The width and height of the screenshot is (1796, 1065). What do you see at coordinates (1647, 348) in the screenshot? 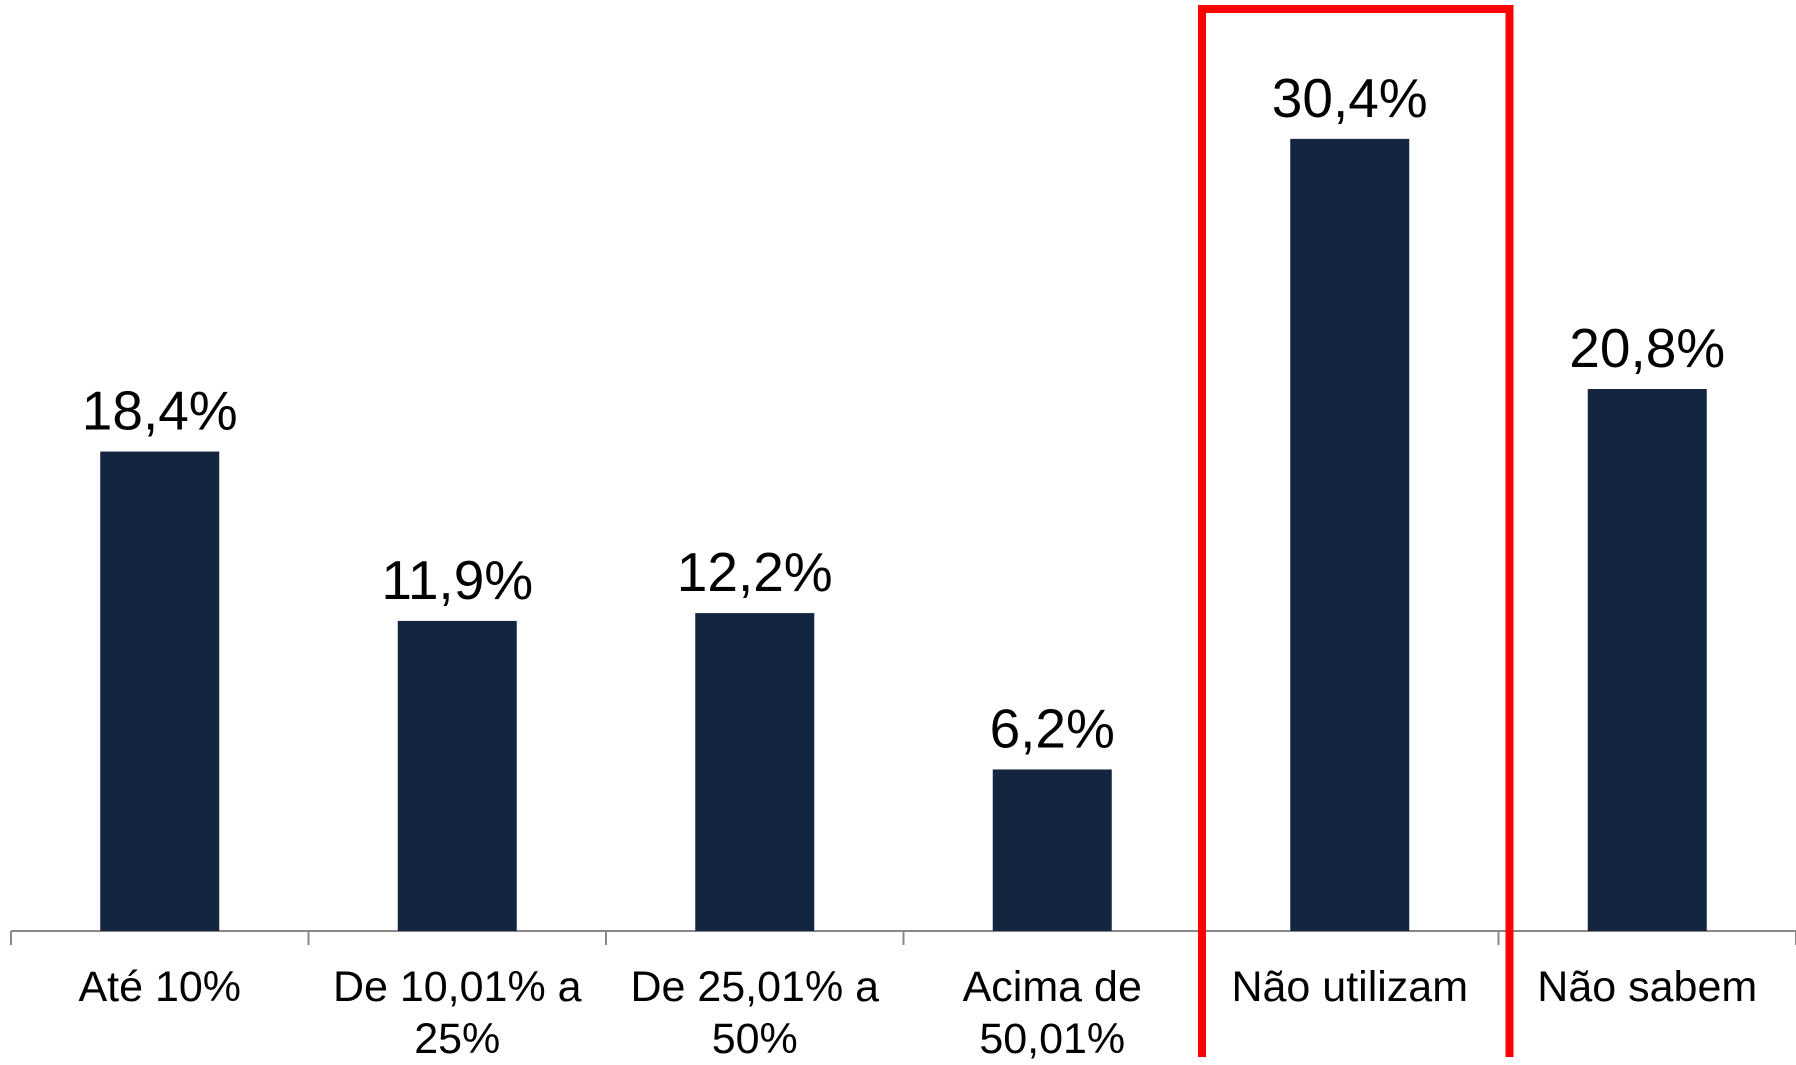
I see `value-label: 20,8%` at bounding box center [1647, 348].